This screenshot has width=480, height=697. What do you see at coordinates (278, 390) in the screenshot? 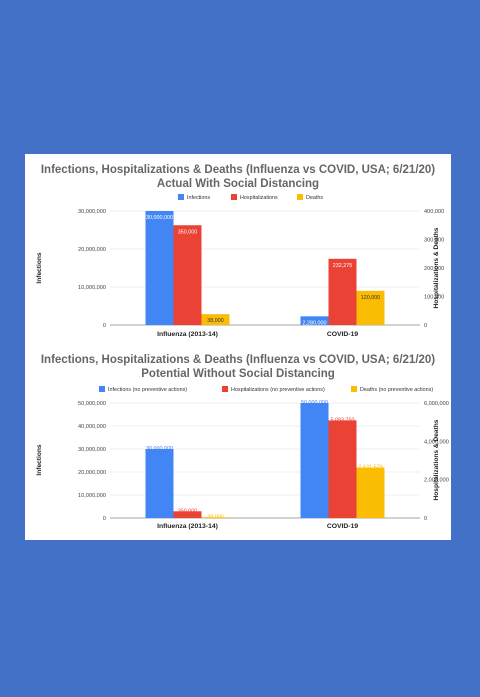
I see `legend-label: Hospitalizations (no preventive actions)` at bounding box center [278, 390].